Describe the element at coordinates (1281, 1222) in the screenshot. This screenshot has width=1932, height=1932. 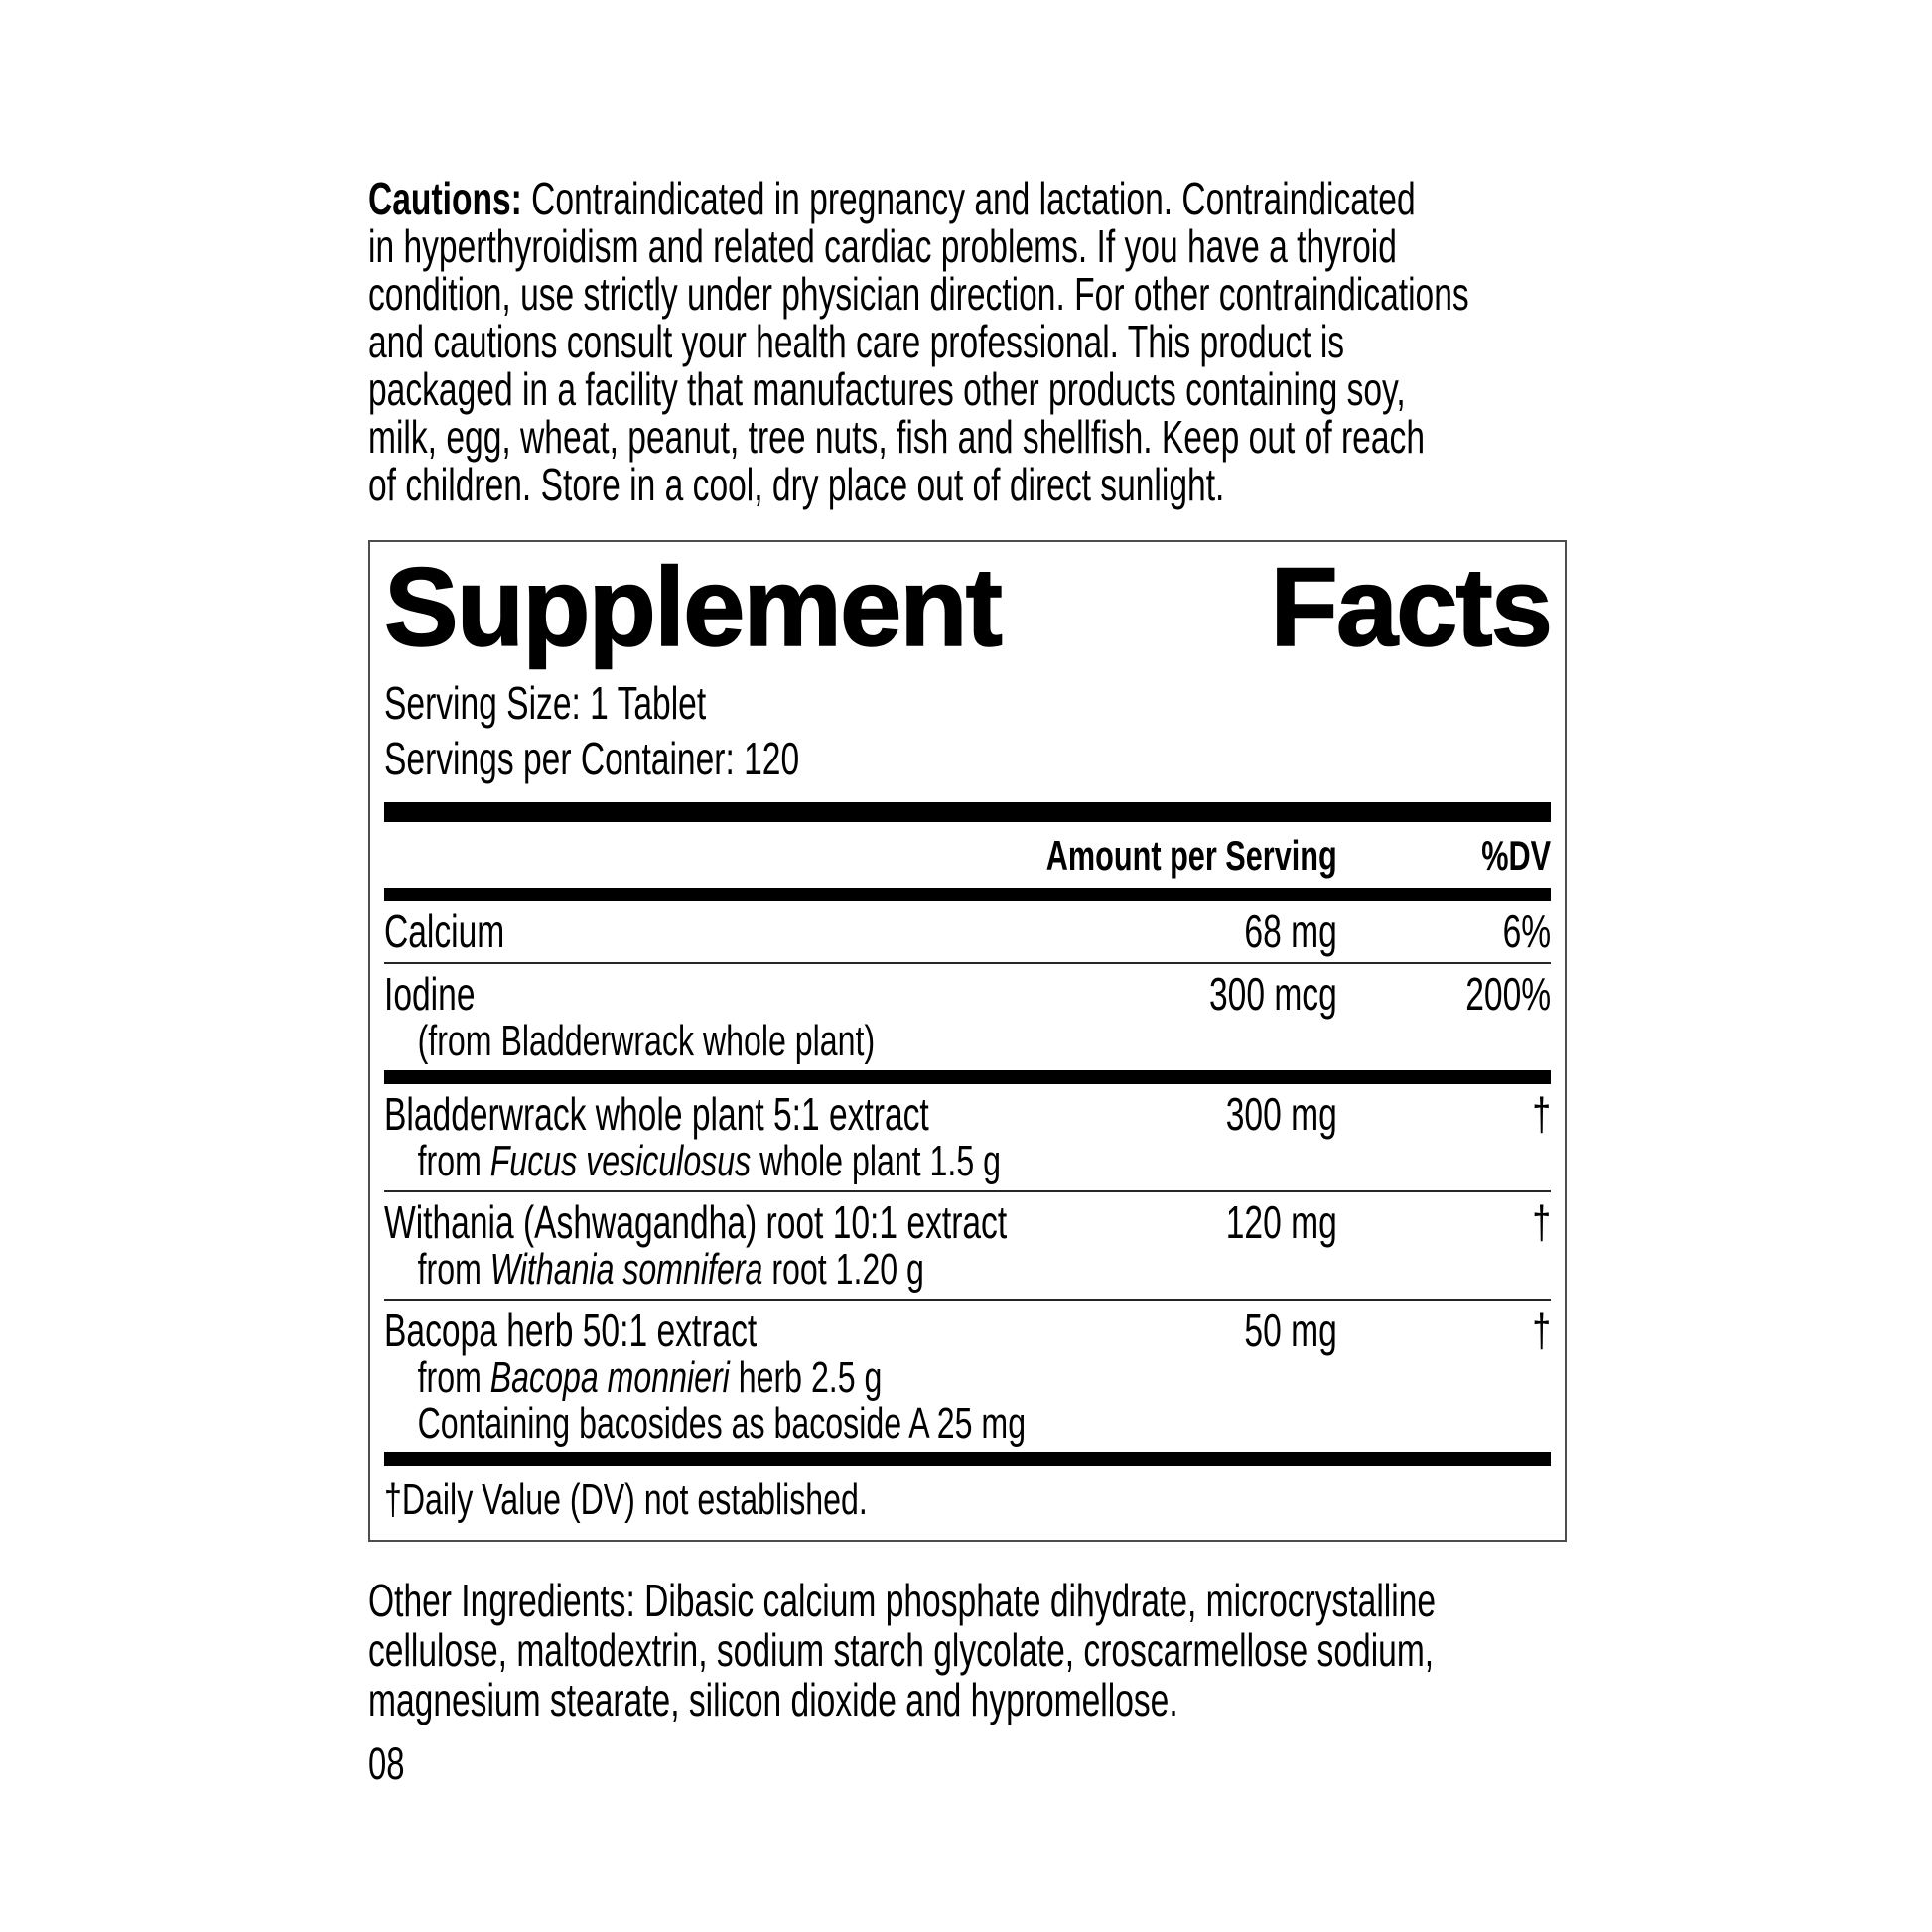
I see `nutrient-amount: 120 mg` at that location.